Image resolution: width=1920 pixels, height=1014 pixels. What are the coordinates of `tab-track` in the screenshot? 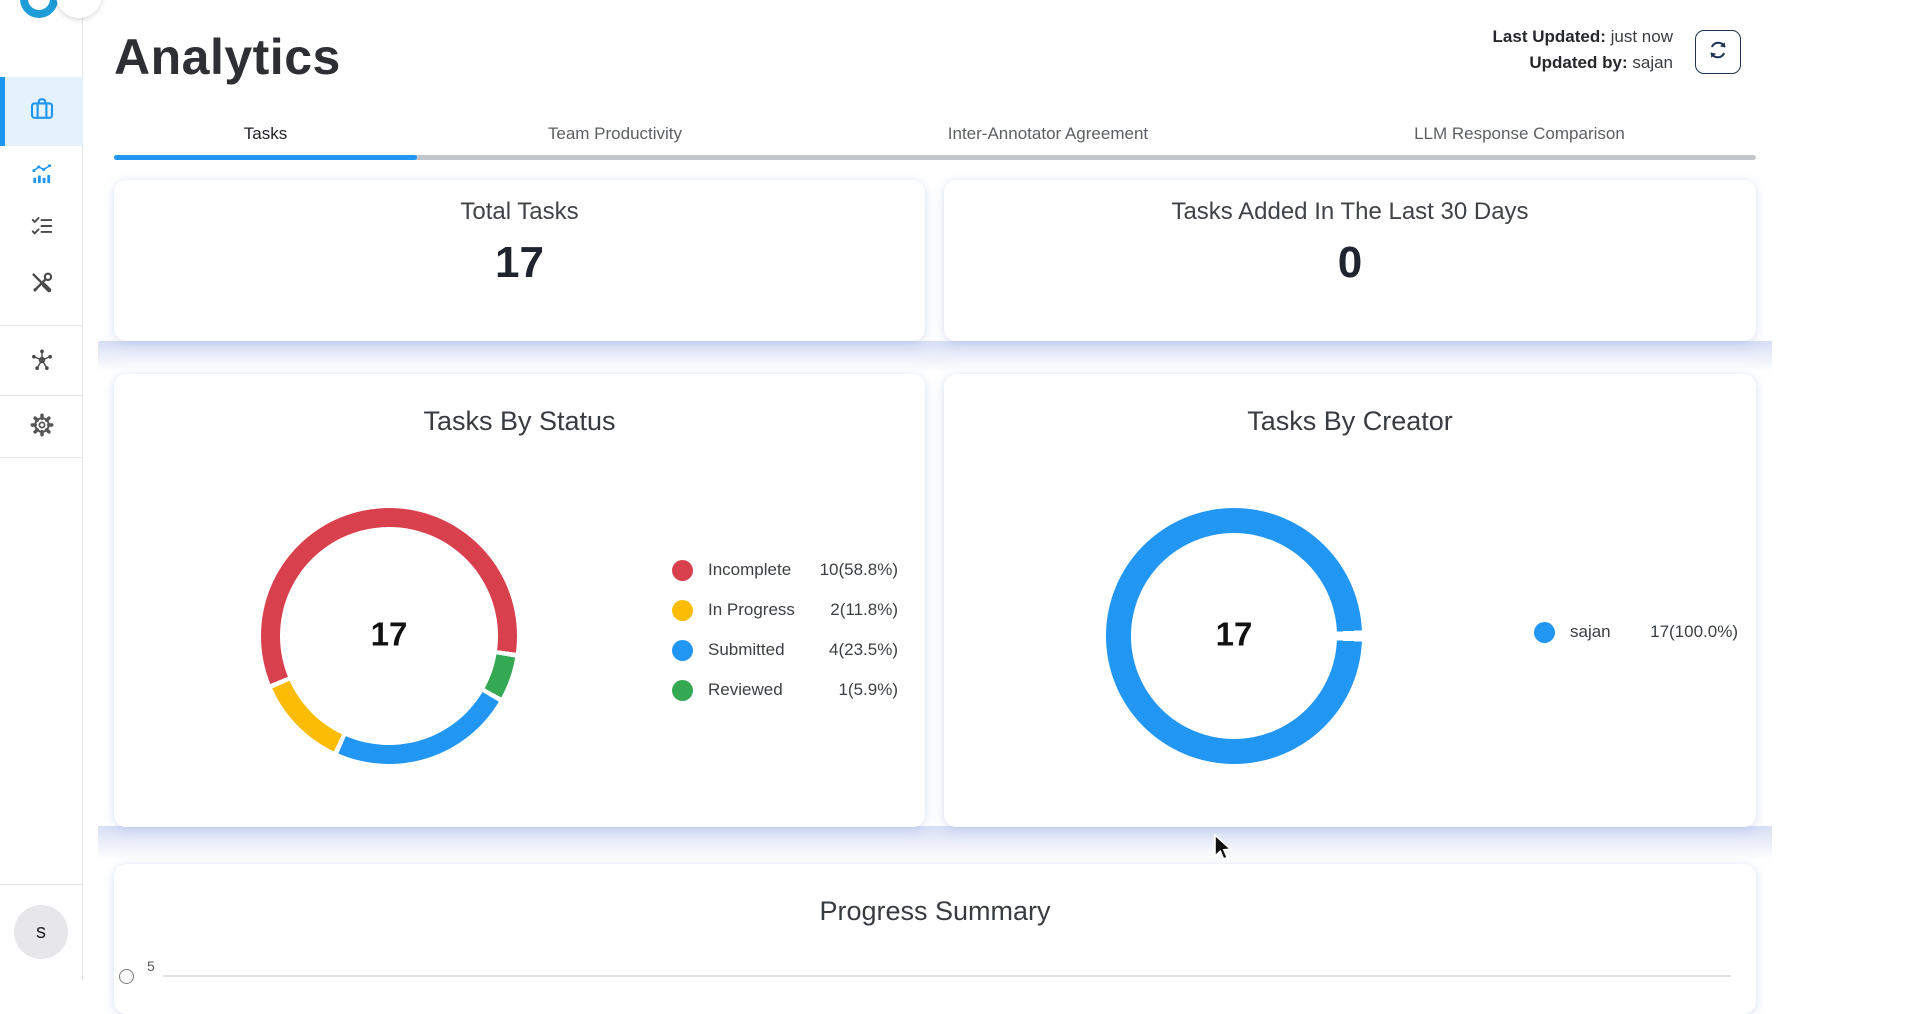 It's located at (935, 157).